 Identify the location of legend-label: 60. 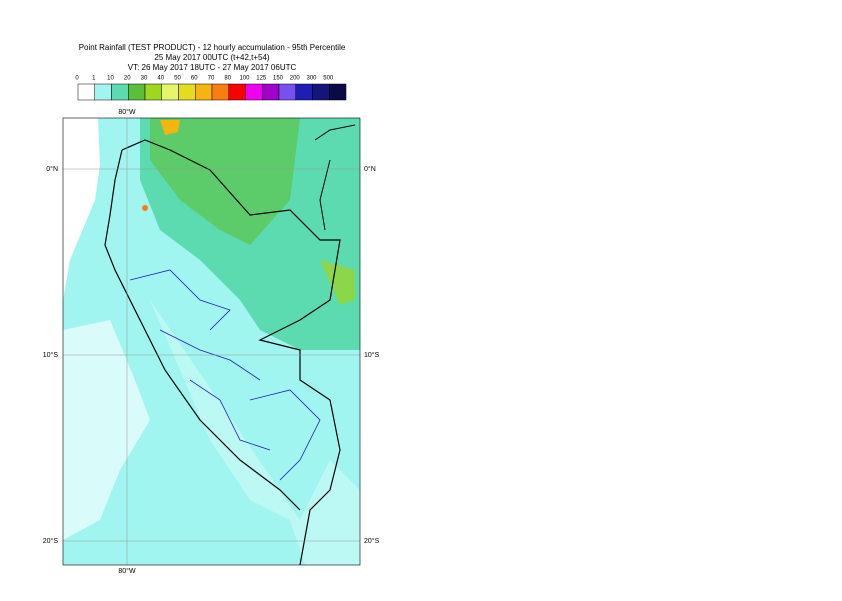
(194, 79).